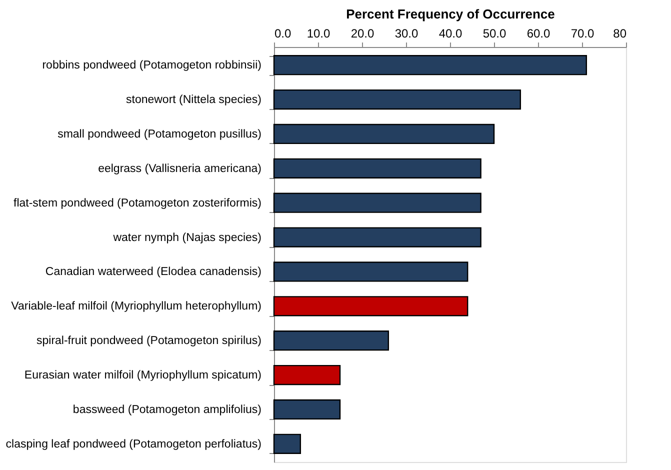 Image resolution: width=671 pixels, height=470 pixels. Describe the element at coordinates (450, 33) in the screenshot. I see `x-tick-label: 40.0` at that location.